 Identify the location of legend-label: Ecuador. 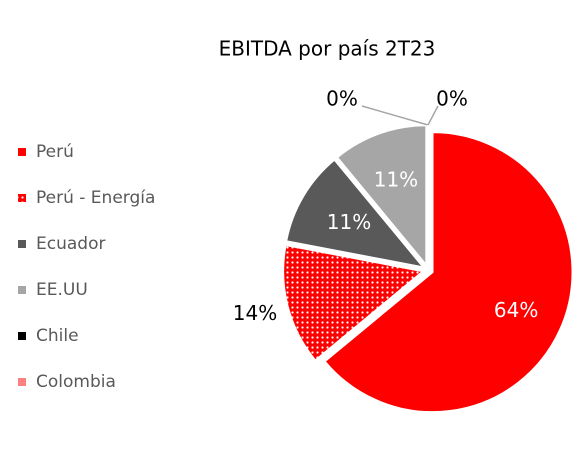
(70, 244).